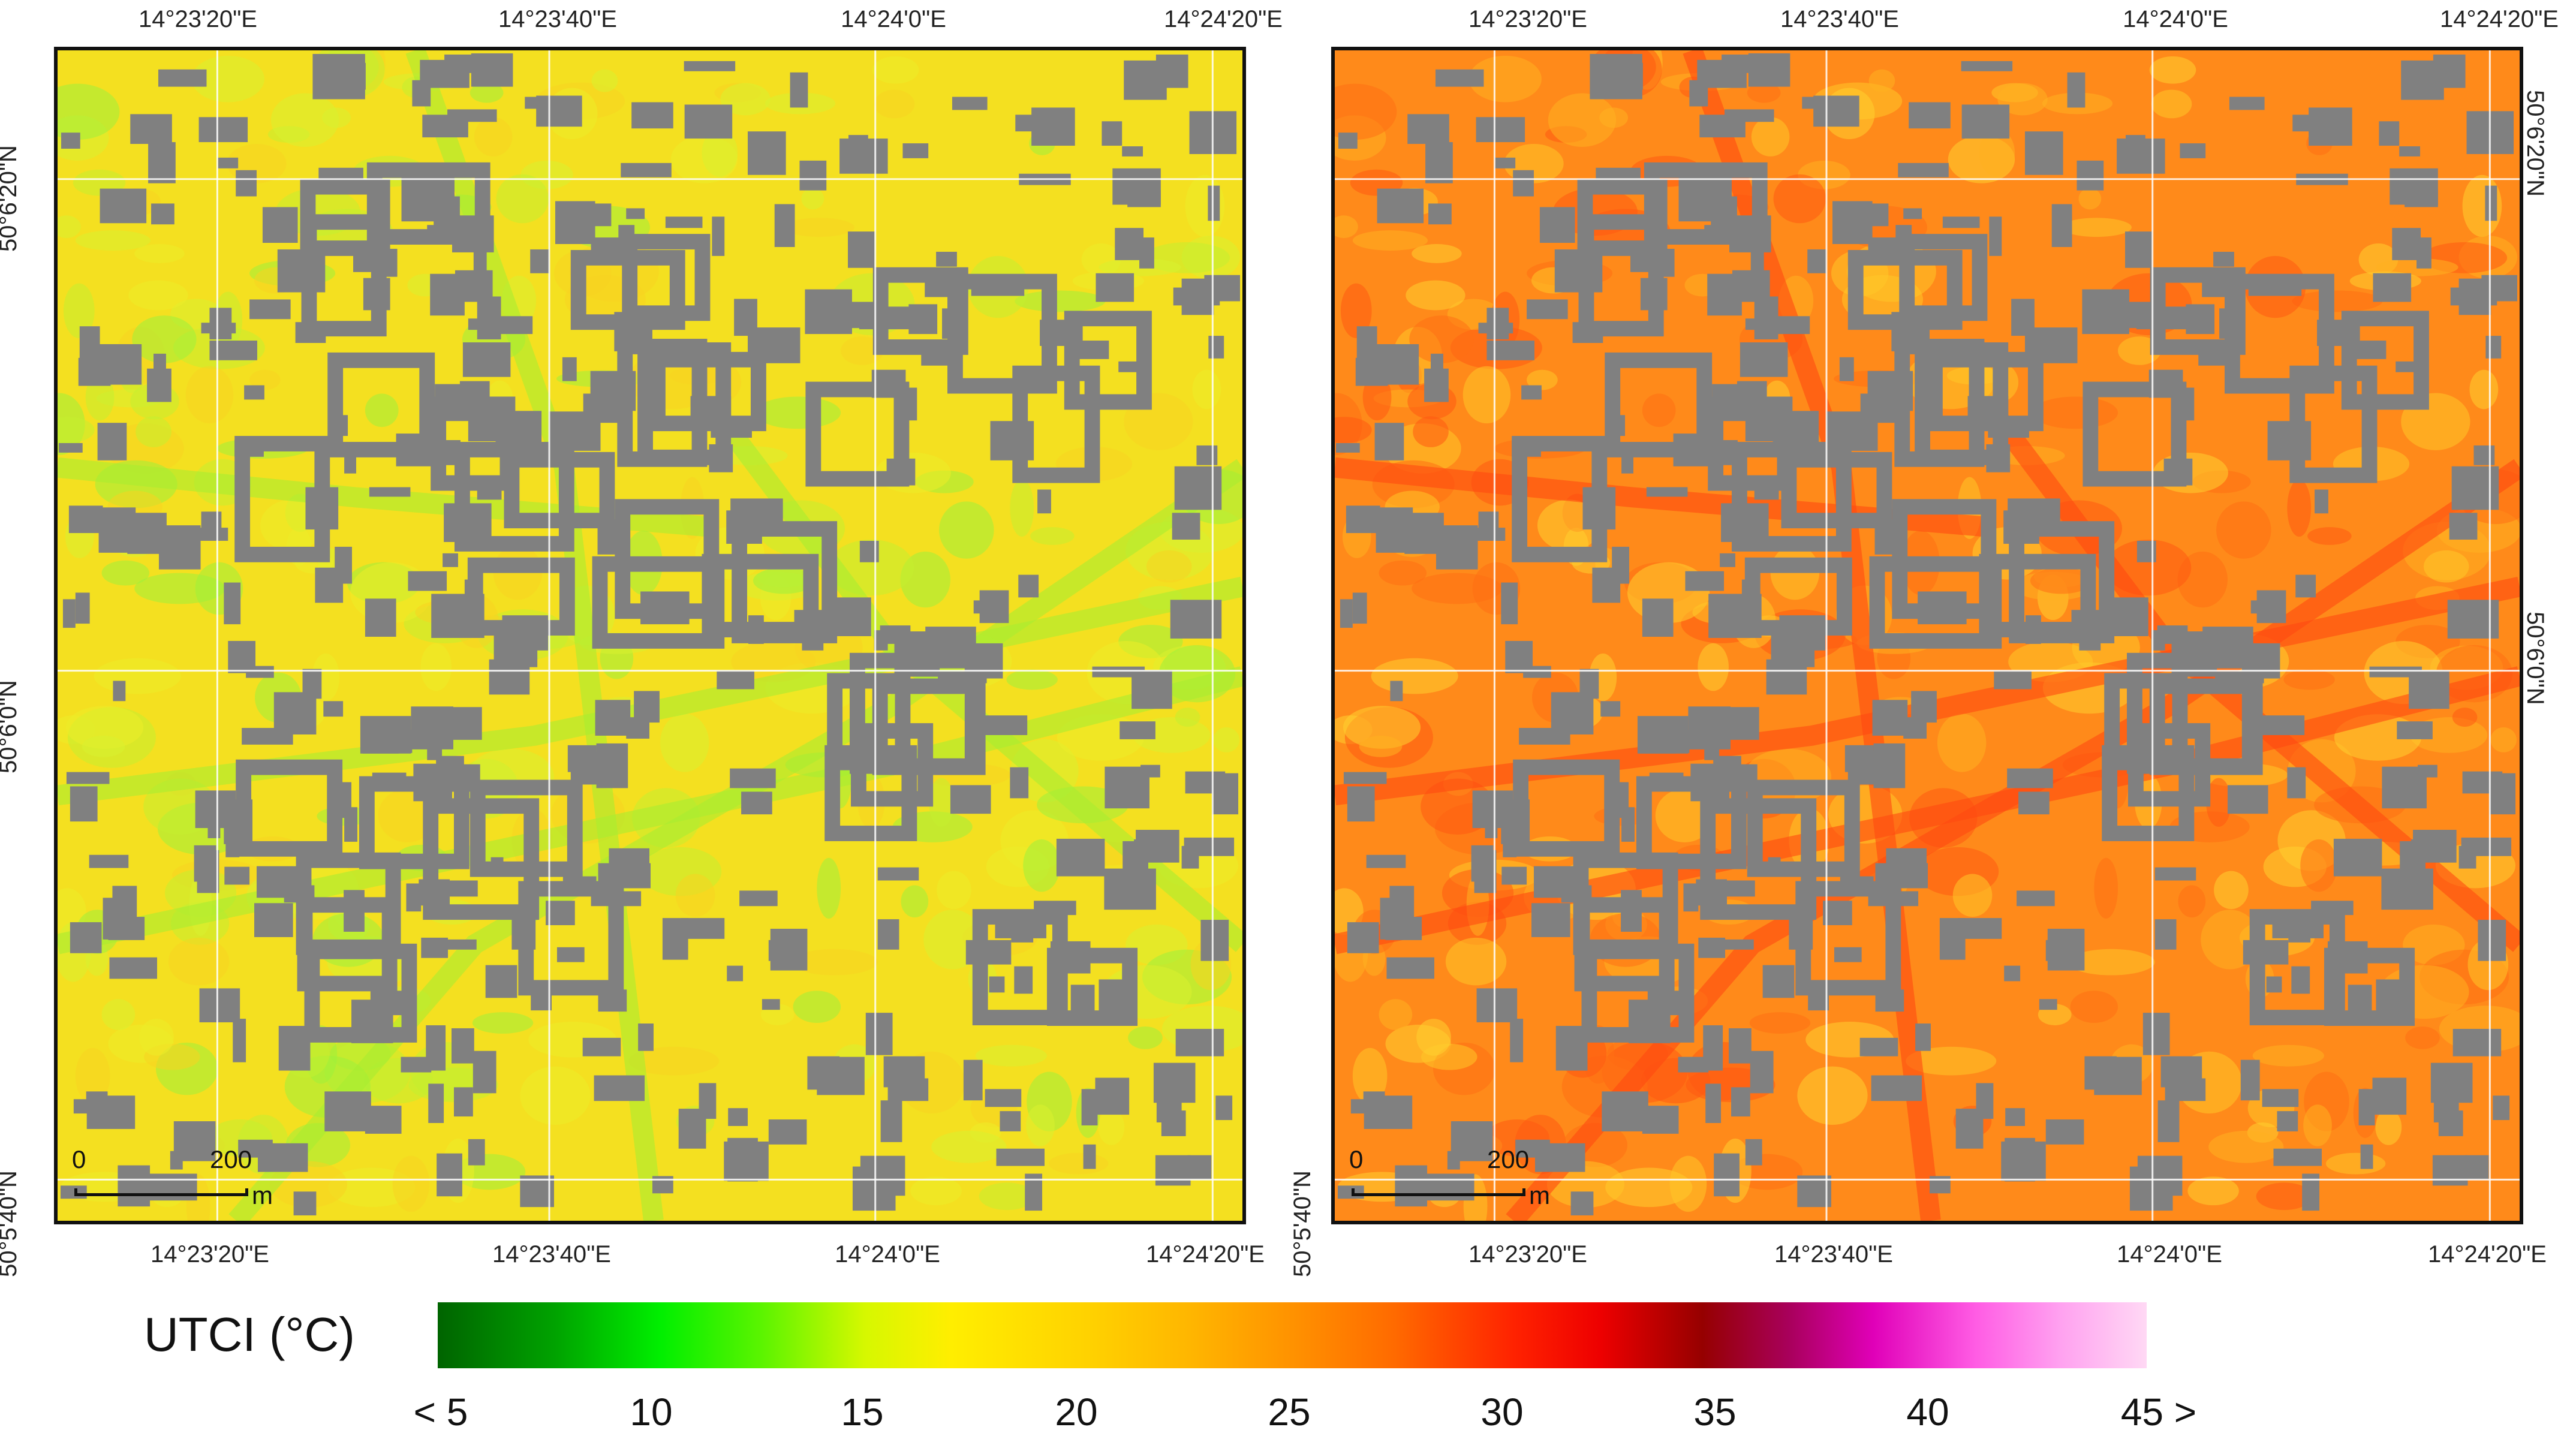 The width and height of the screenshot is (2576, 1448). I want to click on lat-label-left: 50°5'40"N, so click(1302, 1223).